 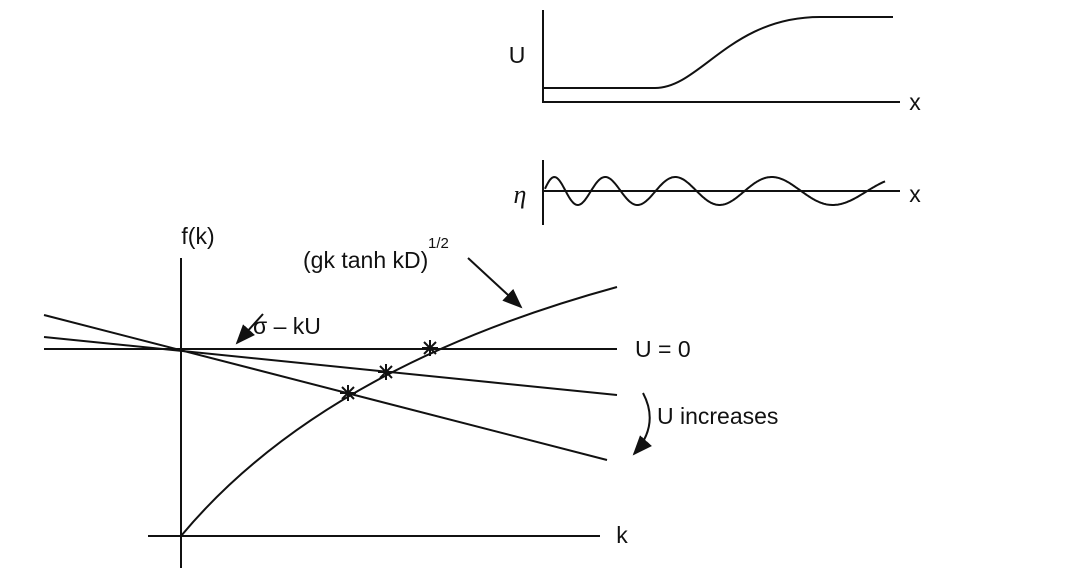 What do you see at coordinates (495, 283) in the screenshot?
I see `curve-arrow` at bounding box center [495, 283].